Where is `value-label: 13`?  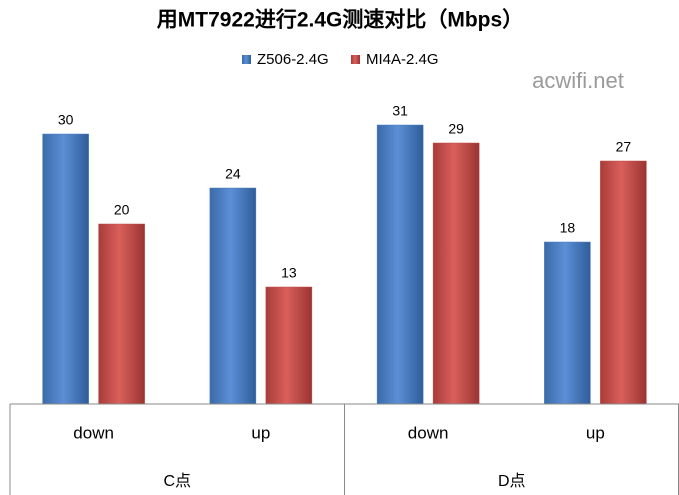 value-label: 13 is located at coordinates (289, 273).